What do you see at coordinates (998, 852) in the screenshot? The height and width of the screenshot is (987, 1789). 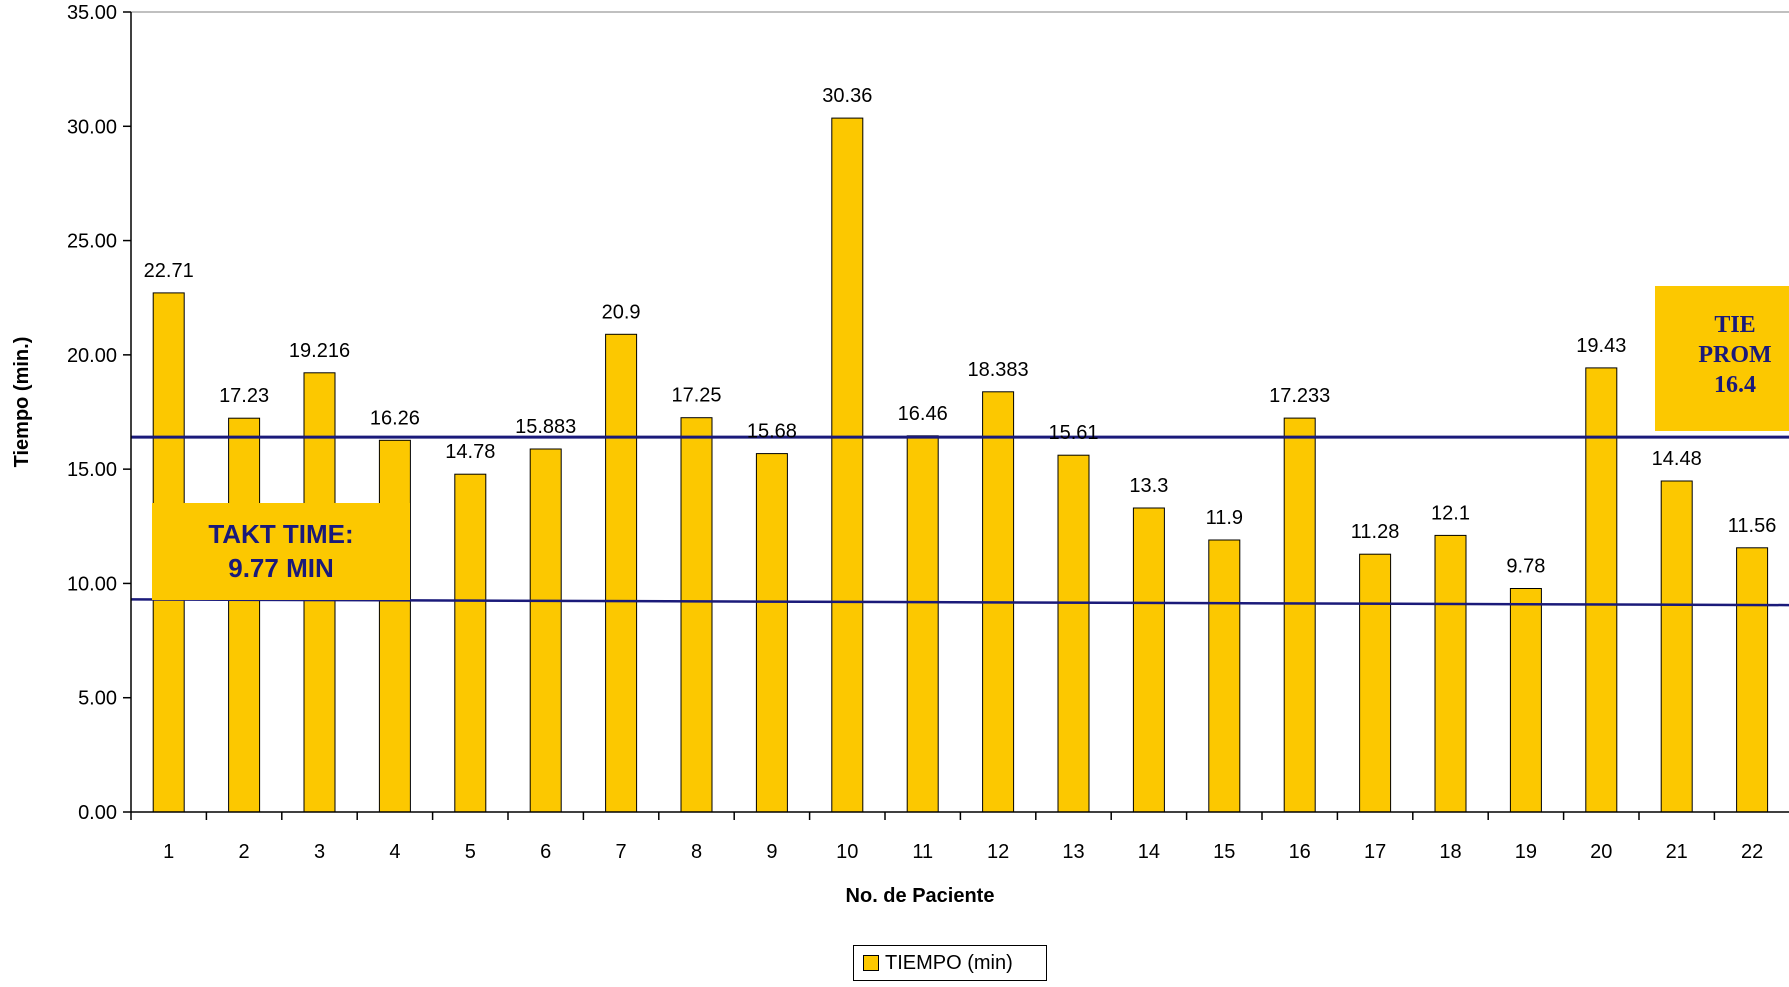 I see `x-tick-label-12: 12` at bounding box center [998, 852].